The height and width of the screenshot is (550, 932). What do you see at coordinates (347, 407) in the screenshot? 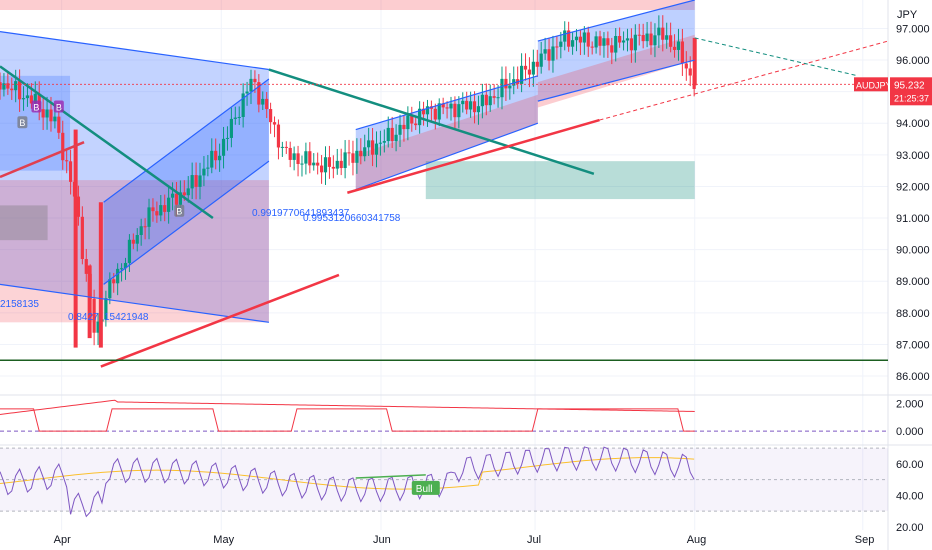
I see `ind1-line-red` at bounding box center [347, 407].